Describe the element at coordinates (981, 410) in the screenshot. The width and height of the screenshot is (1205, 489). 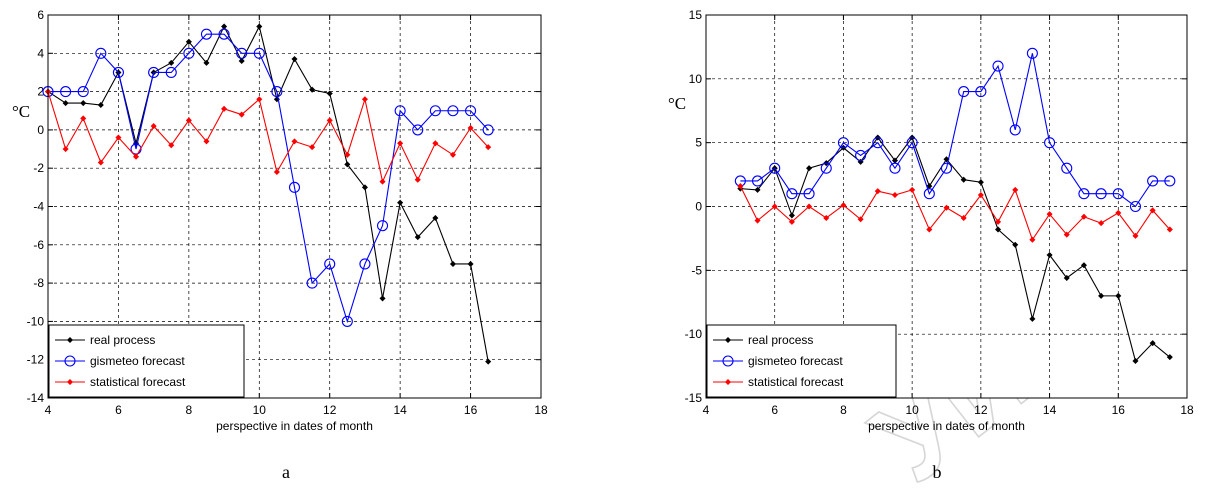
I see `chart-b-xtick-label: 12` at that location.